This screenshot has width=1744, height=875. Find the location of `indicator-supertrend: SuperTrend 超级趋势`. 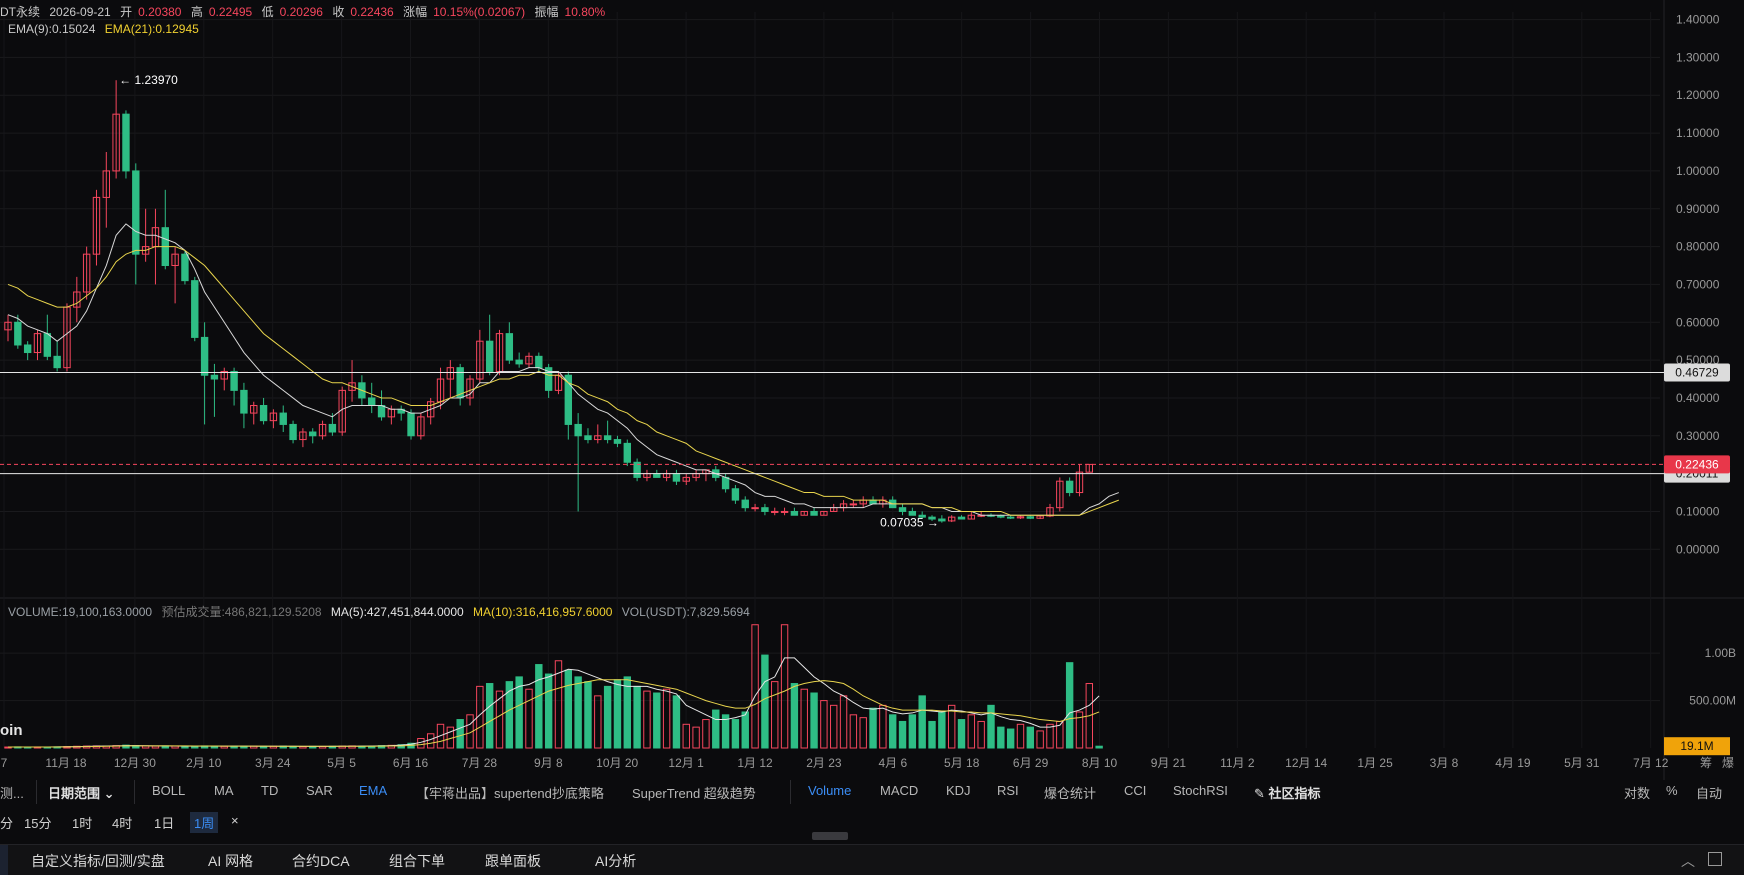

indicator-supertrend: SuperTrend 超级趋势 is located at coordinates (694, 793).